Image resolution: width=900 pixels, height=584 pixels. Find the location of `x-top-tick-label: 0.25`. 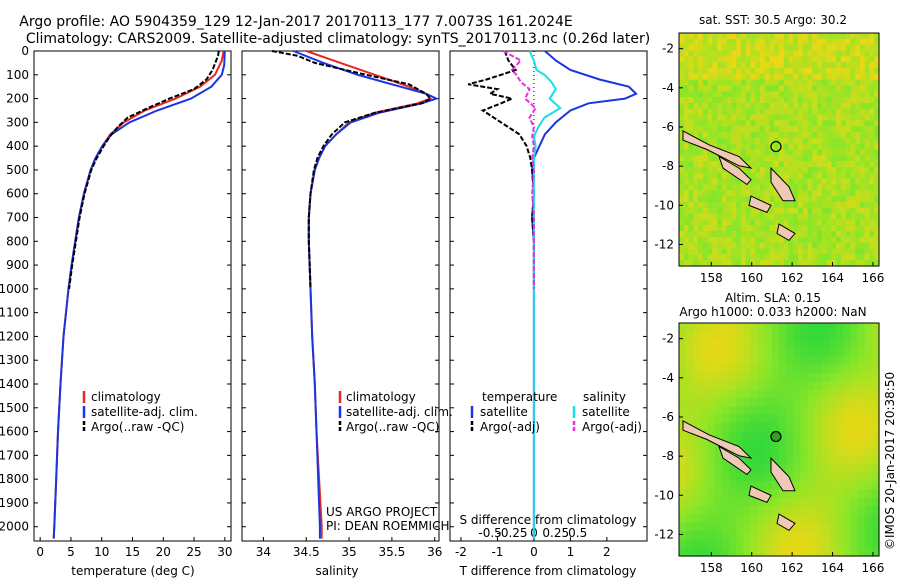

x-top-tick-label: 0.25 is located at coordinates (555, 533).